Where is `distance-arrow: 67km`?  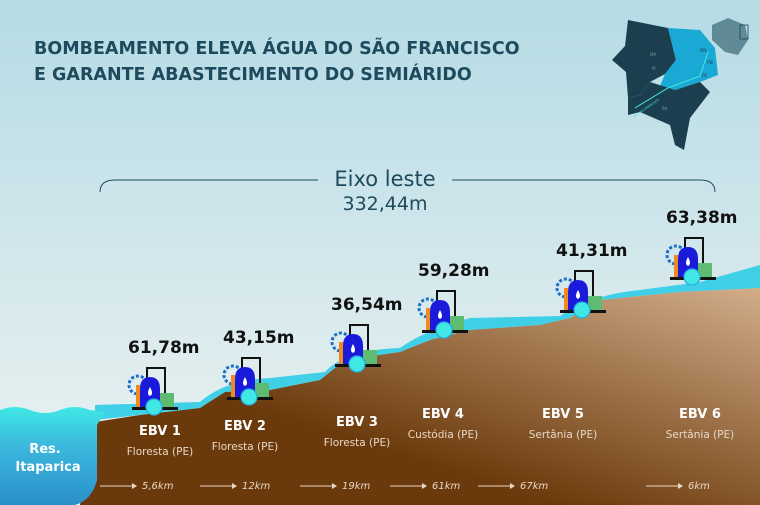
distance-arrow: 67km is located at coordinates (513, 486).